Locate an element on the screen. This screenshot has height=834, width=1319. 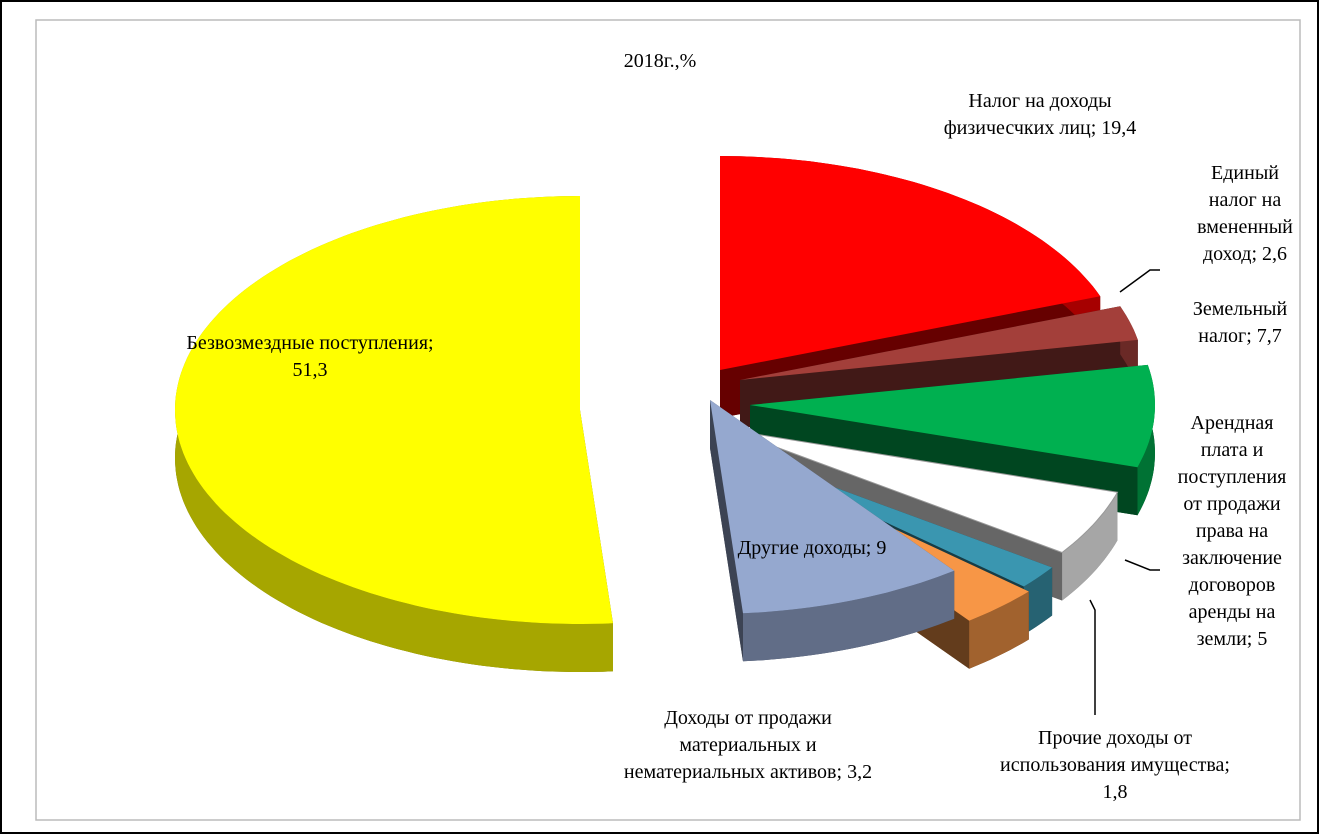
label-value: 19,4 is located at coordinates (1119, 128).